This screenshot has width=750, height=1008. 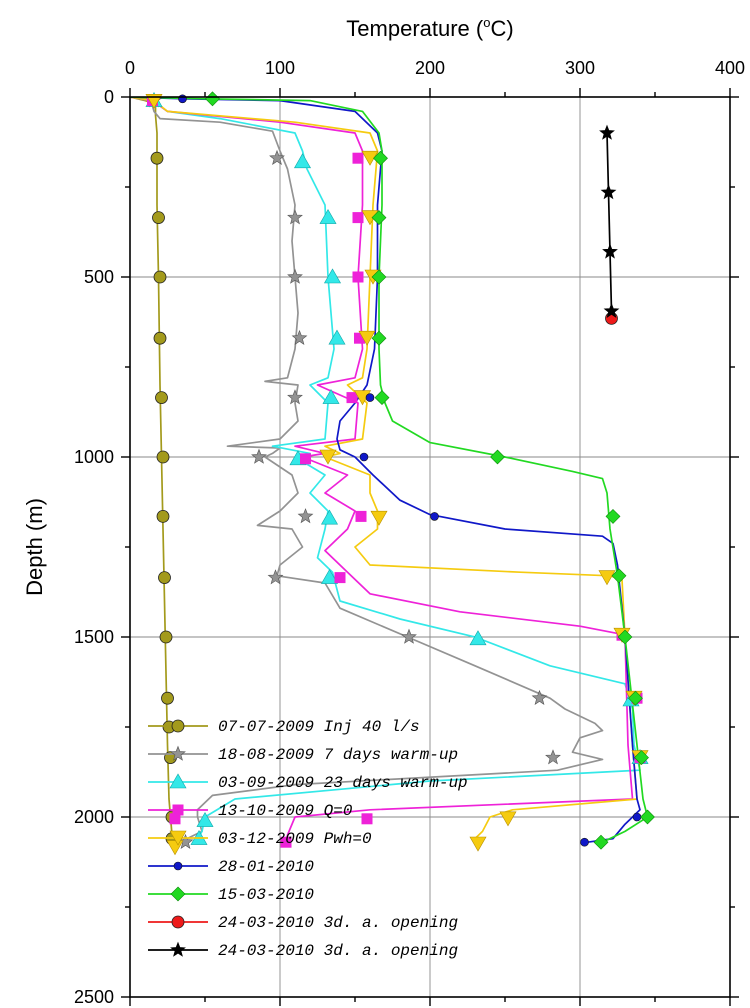 I want to click on legend-label-3: 13-10-2009 Q=0, so click(x=285, y=811).